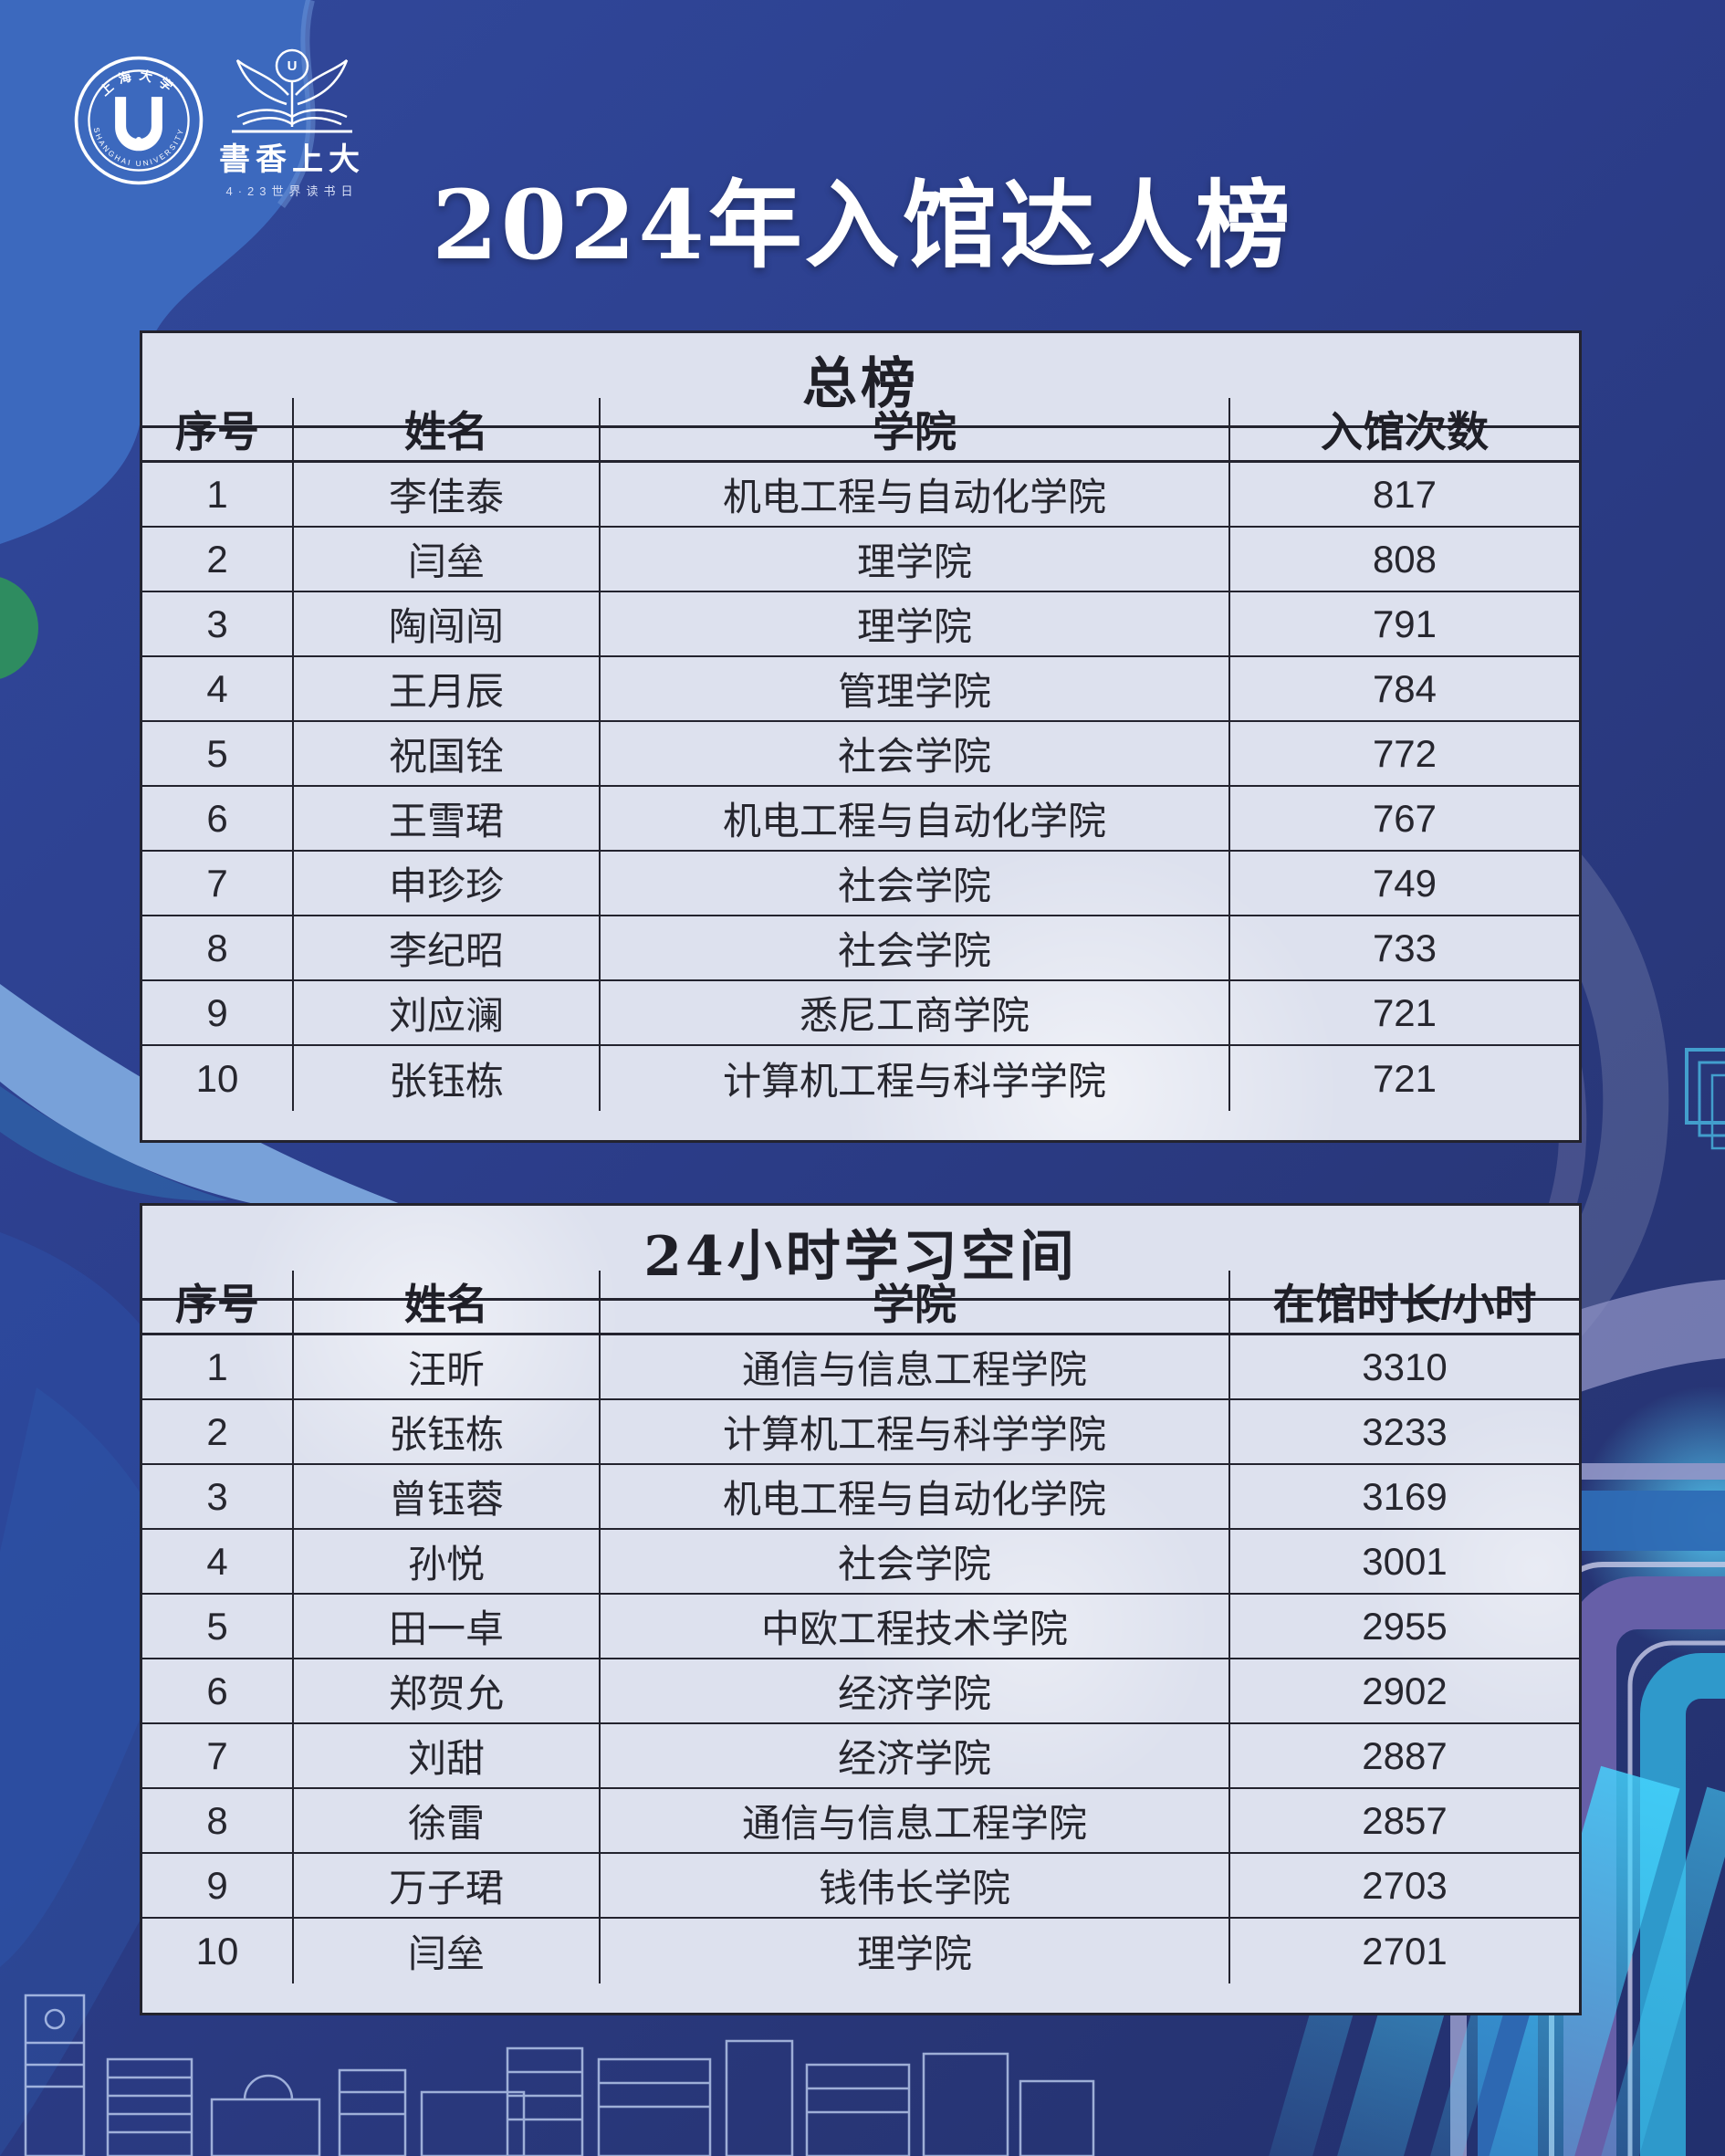 This screenshot has height=2156, width=1725. I want to click on skyline-art, so click(559, 2075).